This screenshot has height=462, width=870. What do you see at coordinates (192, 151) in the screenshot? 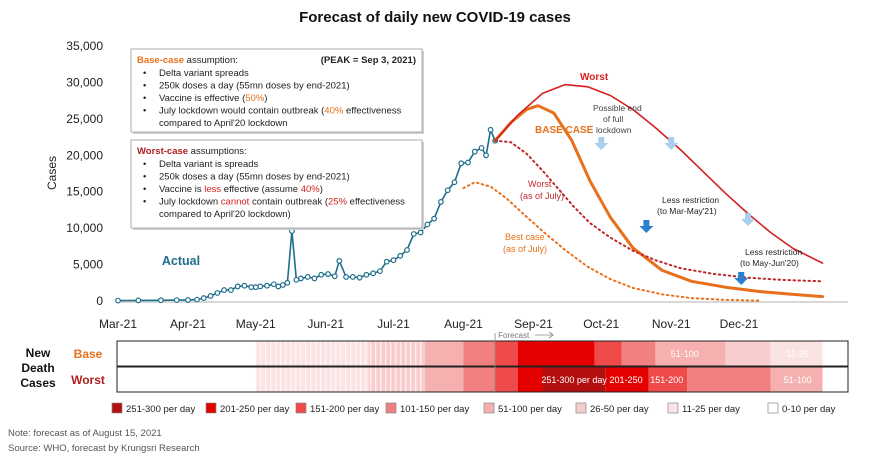
I see `worst-box-heading: Worst-case assumptions:` at bounding box center [192, 151].